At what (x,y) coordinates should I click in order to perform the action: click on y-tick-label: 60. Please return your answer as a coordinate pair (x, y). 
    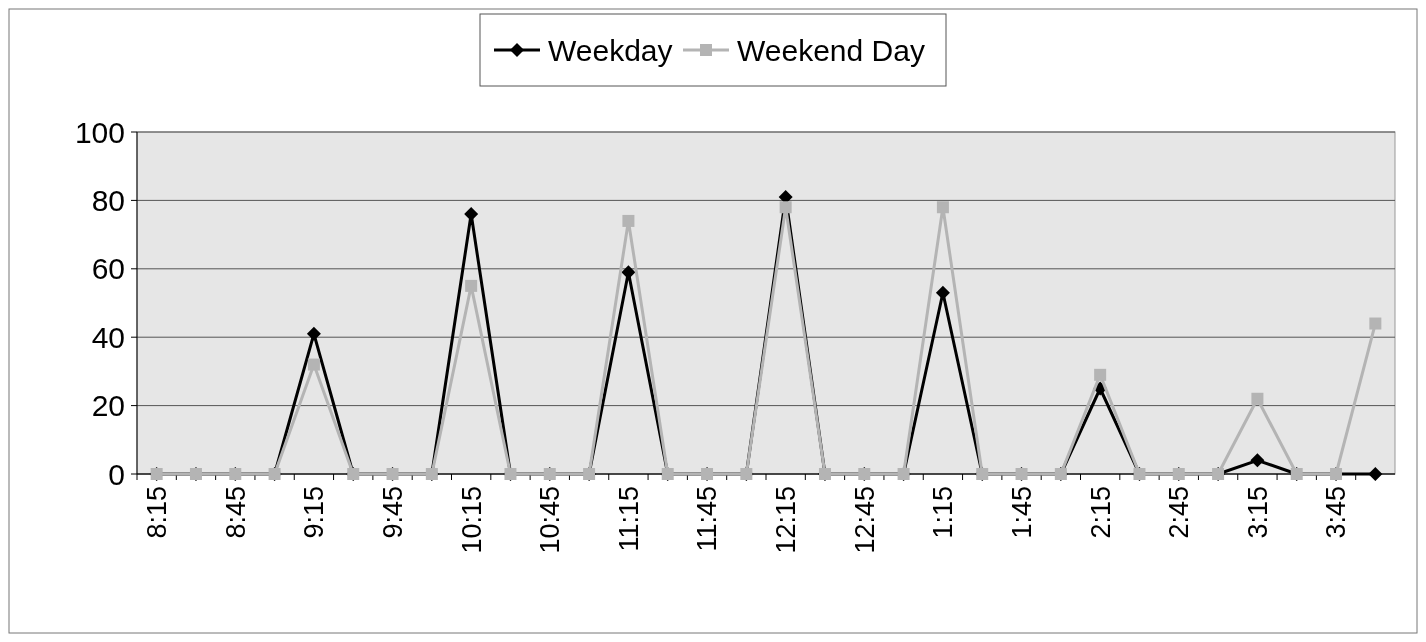
    Looking at the image, I should click on (108, 269).